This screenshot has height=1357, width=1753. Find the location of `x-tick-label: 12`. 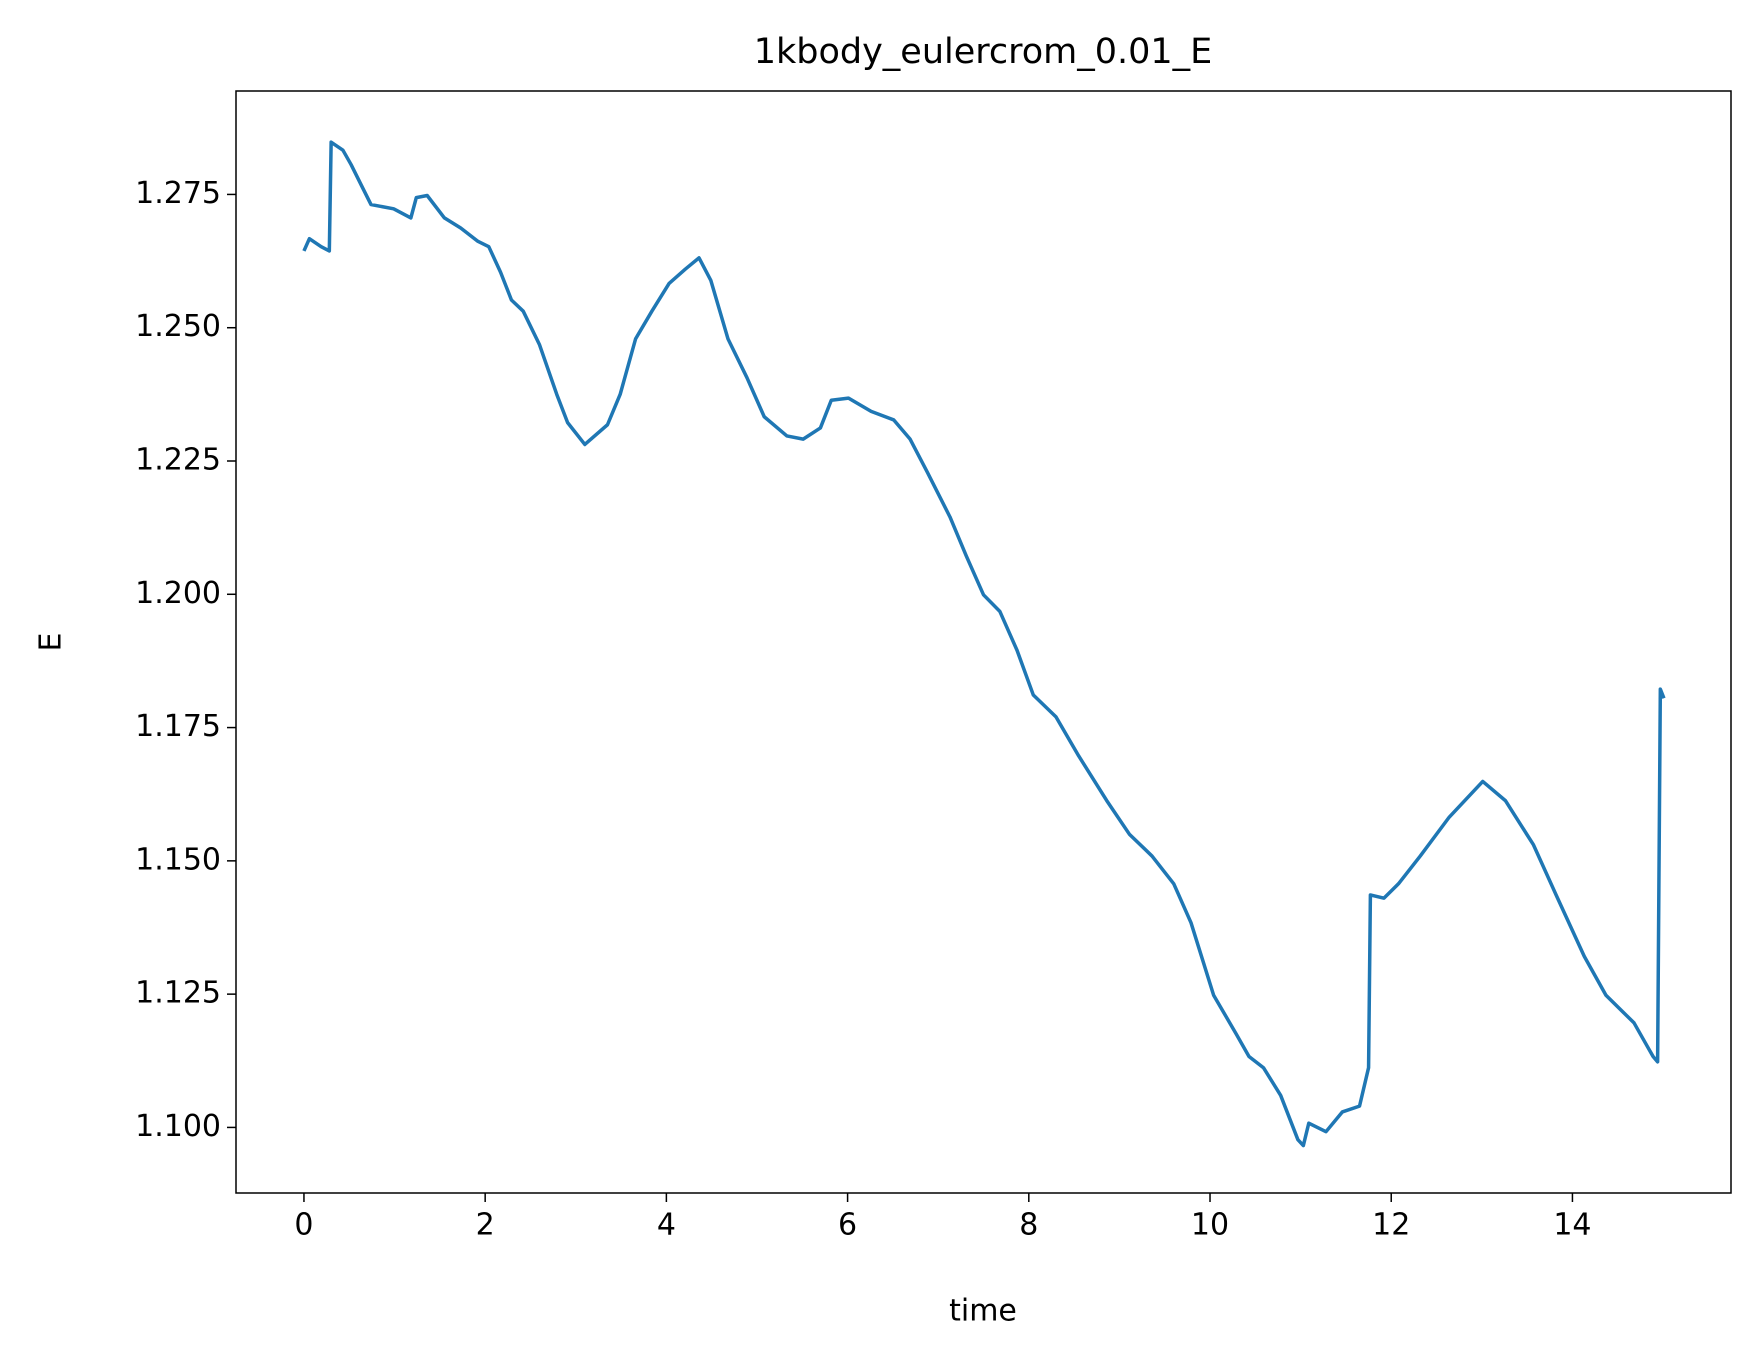

x-tick-label: 12 is located at coordinates (1391, 1225).